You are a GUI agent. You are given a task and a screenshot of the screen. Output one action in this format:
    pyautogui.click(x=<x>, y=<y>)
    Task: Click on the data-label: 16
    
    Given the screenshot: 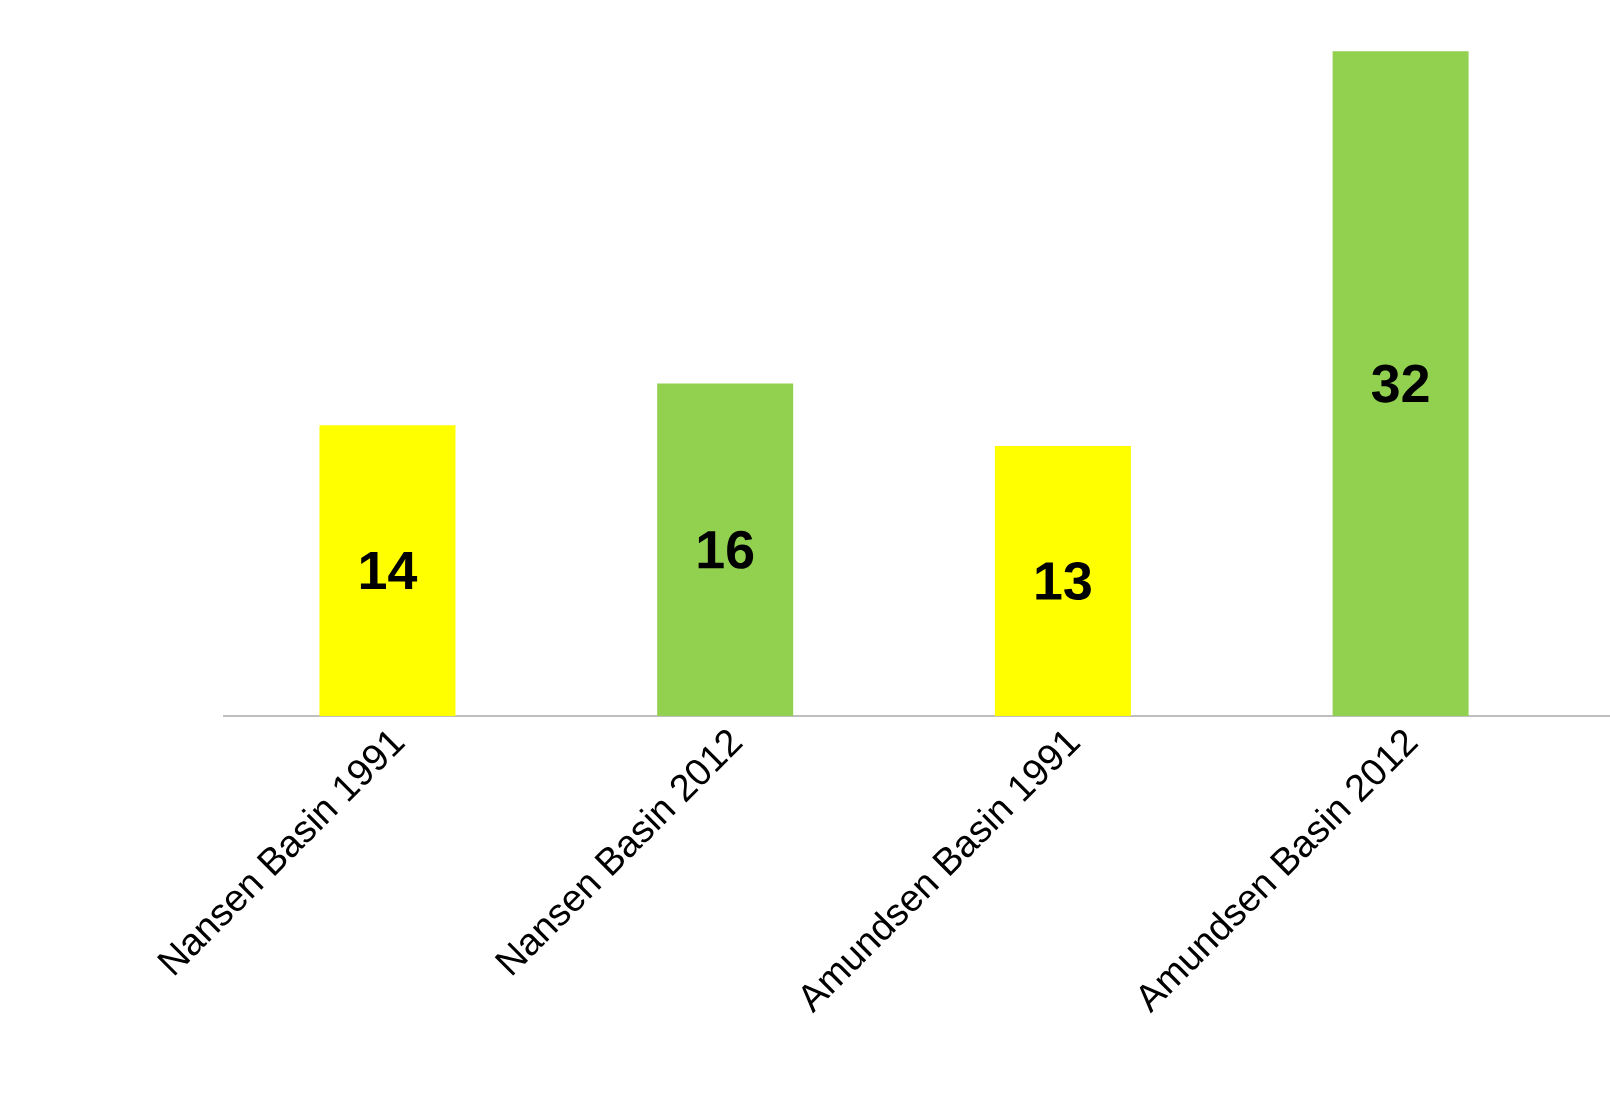 What is the action you would take?
    pyautogui.click(x=726, y=549)
    